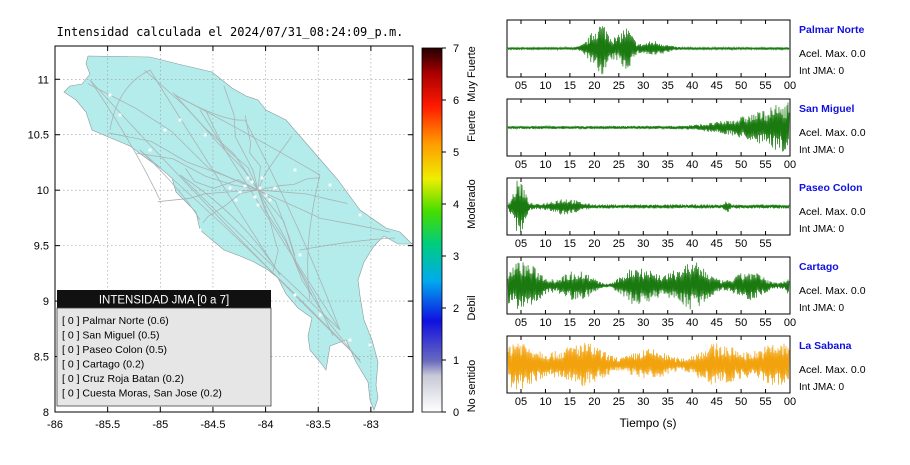 The height and width of the screenshot is (465, 910). Describe the element at coordinates (38, 246) in the screenshot. I see `map-y-tick-labels: 11 10.5 10 9.5 9 8.5 8` at that location.